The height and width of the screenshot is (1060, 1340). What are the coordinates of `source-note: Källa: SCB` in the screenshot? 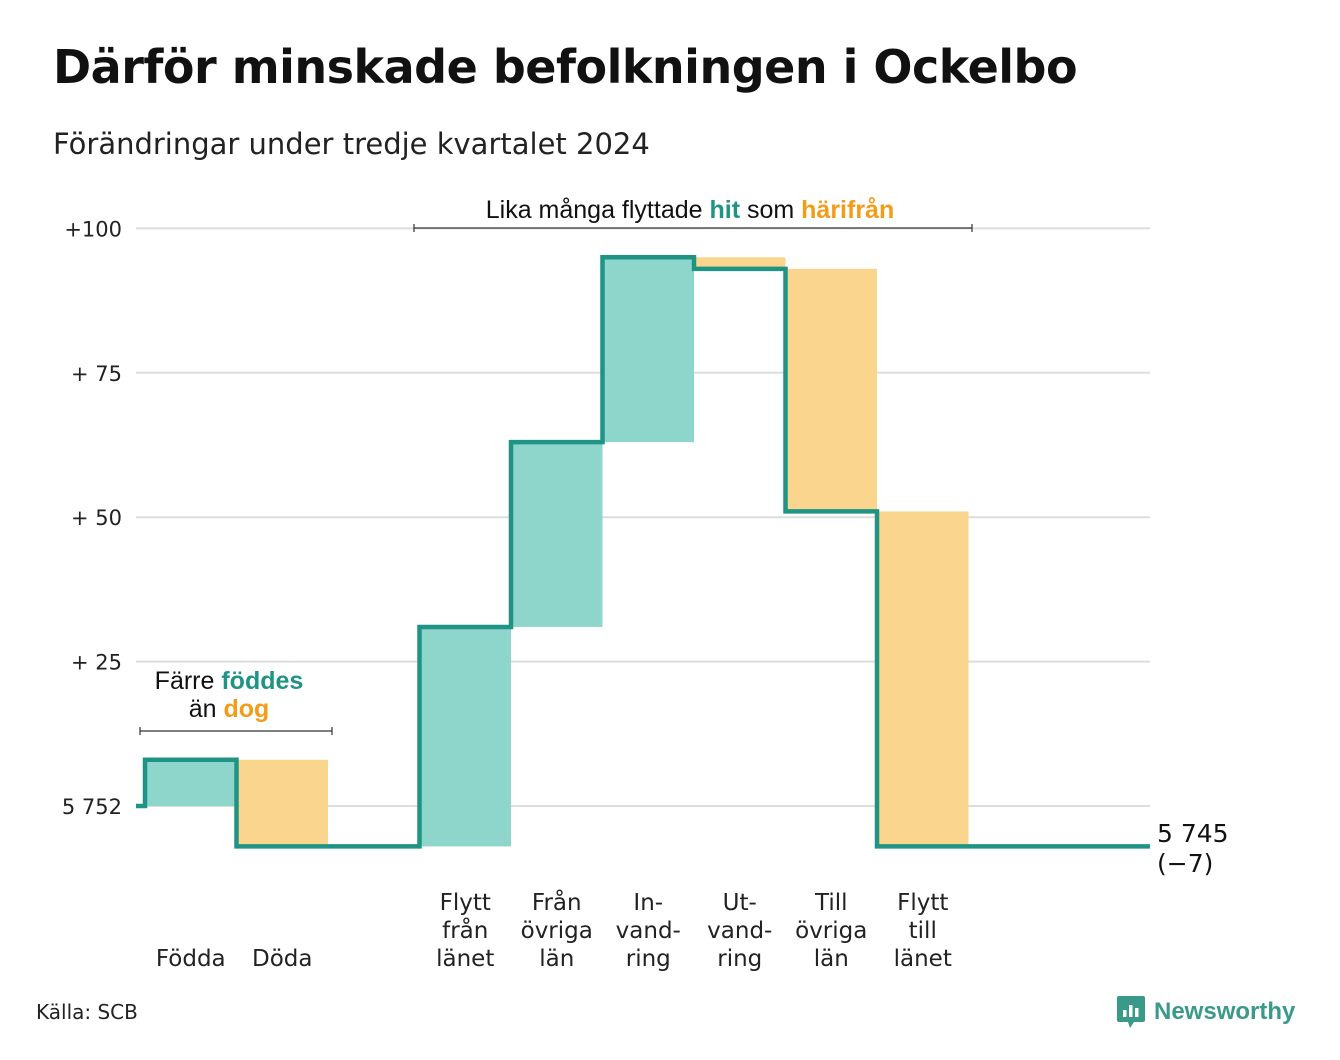 It's located at (87, 1012).